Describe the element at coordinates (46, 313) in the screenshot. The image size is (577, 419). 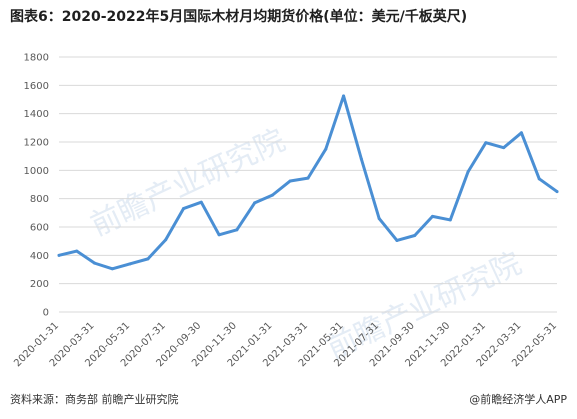
I see `y-tick-label-0: 0` at that location.